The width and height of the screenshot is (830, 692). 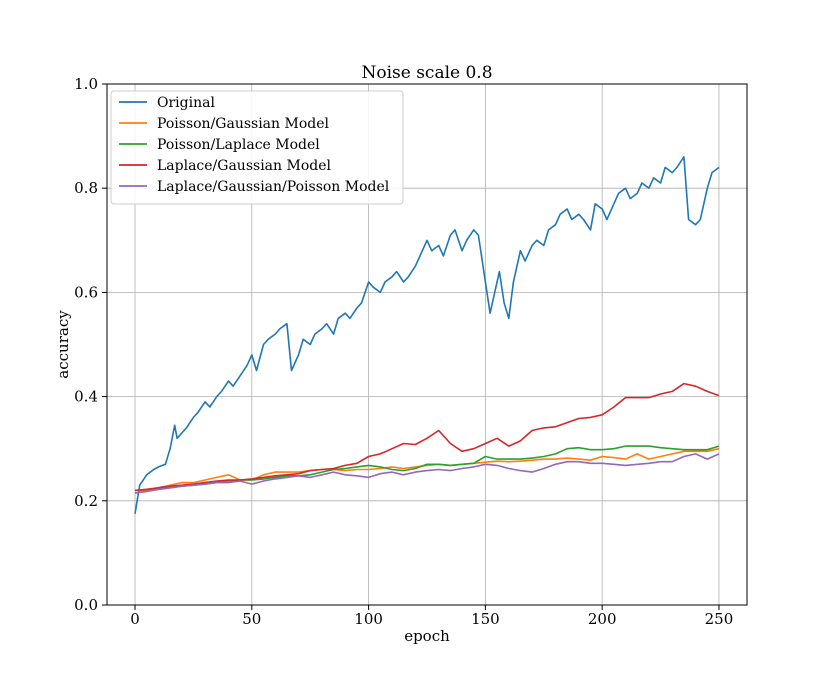 I want to click on legend-label: Laplace/Gaussian/Poisson Model, so click(x=273, y=187).